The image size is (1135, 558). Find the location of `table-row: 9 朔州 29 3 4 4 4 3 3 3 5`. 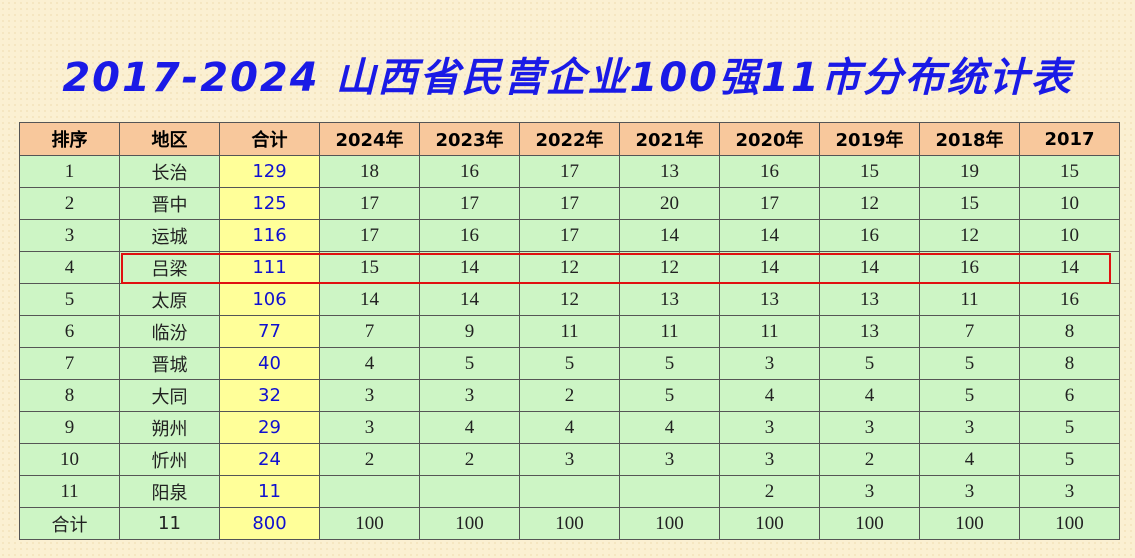

table-row: 9 朔州 29 3 4 4 4 3 3 3 5 is located at coordinates (569, 427).